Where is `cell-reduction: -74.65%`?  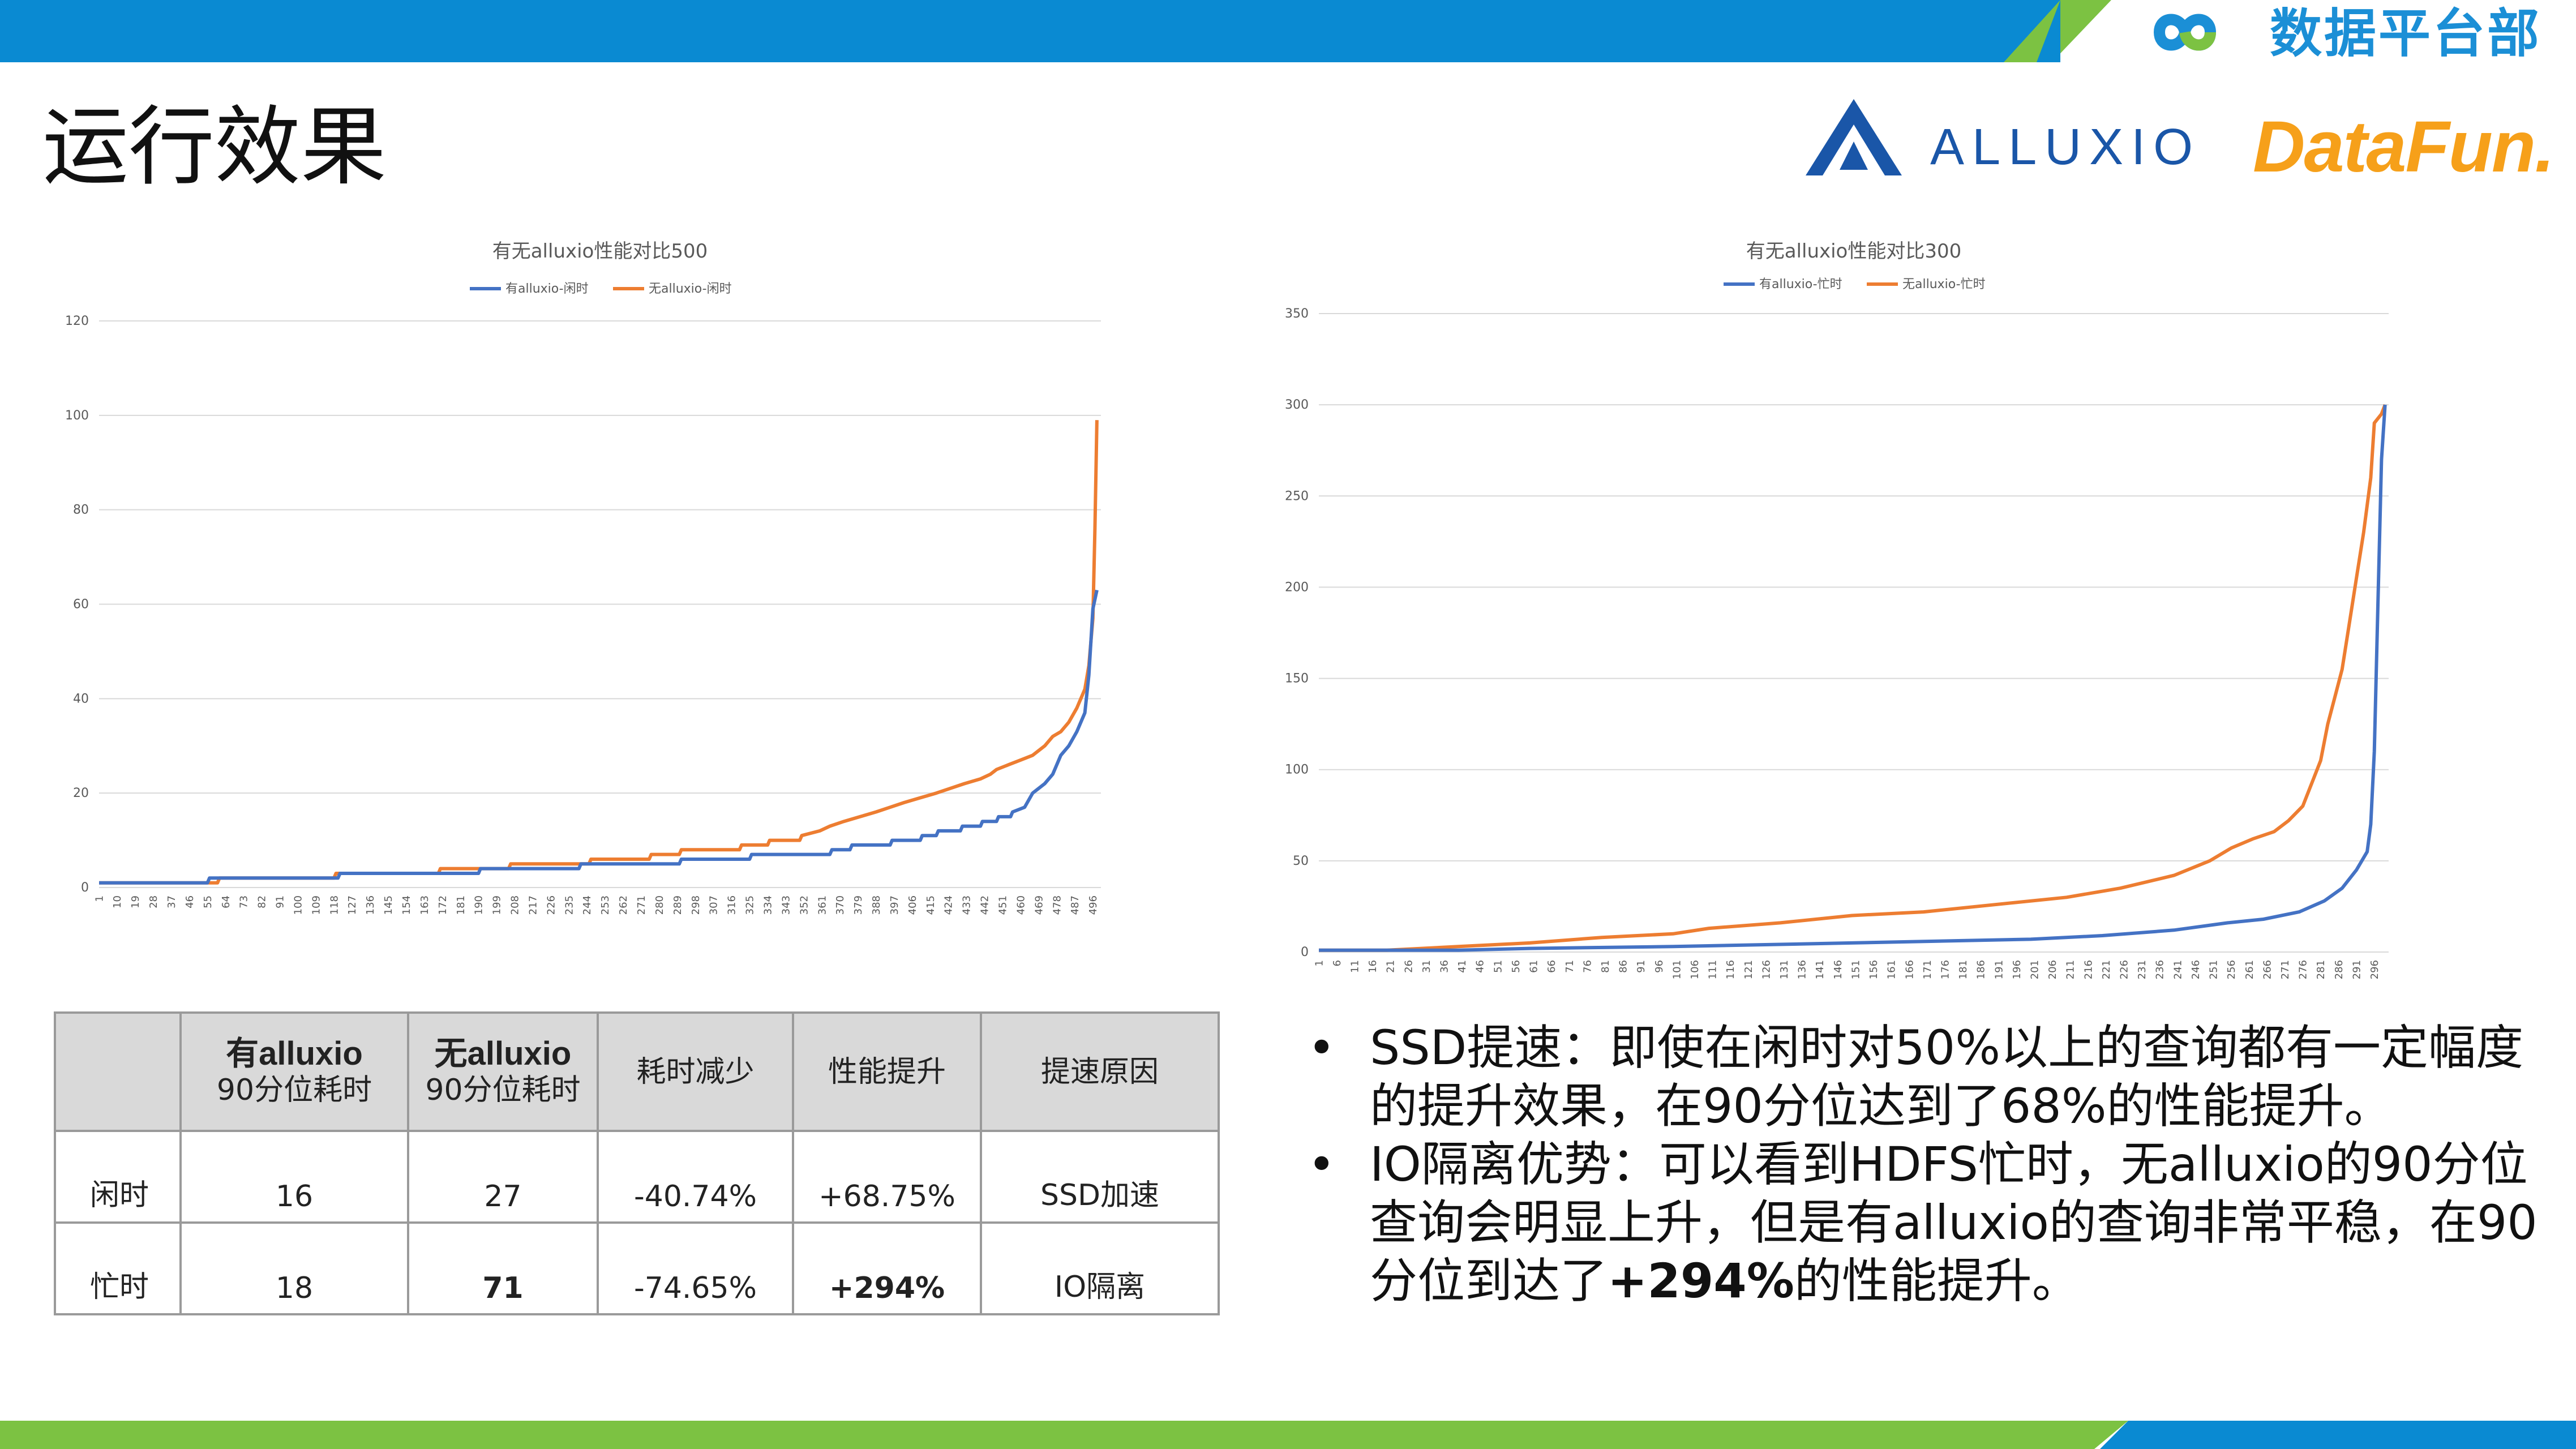 cell-reduction: -74.65% is located at coordinates (695, 1268).